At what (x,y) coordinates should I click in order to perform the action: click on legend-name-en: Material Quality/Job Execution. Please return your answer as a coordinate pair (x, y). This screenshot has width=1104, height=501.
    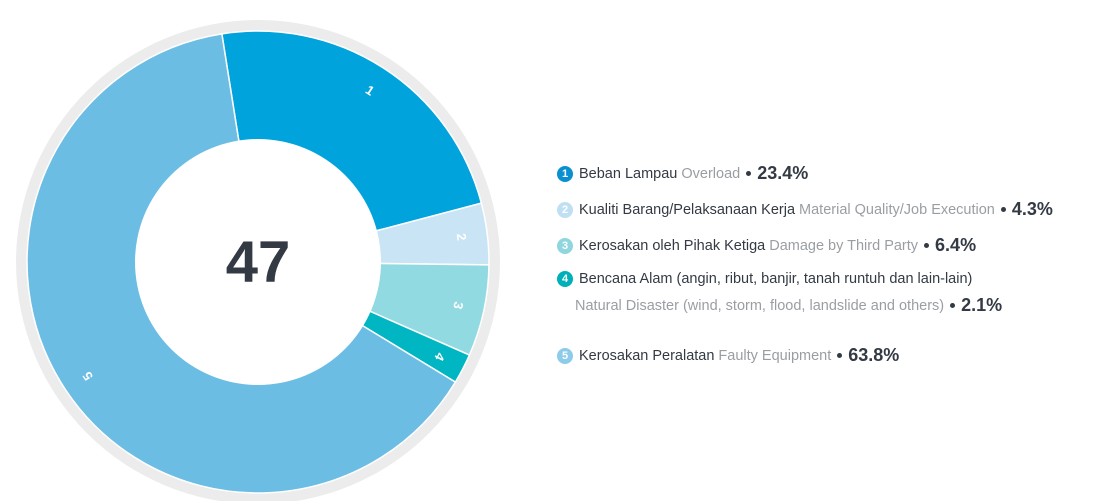
    Looking at the image, I should click on (897, 209).